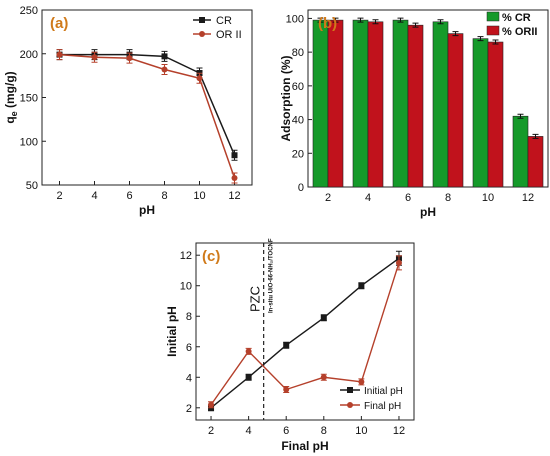 This screenshot has height=456, width=550. What do you see at coordinates (189, 317) in the screenshot?
I see `y-tick-label: 8` at bounding box center [189, 317].